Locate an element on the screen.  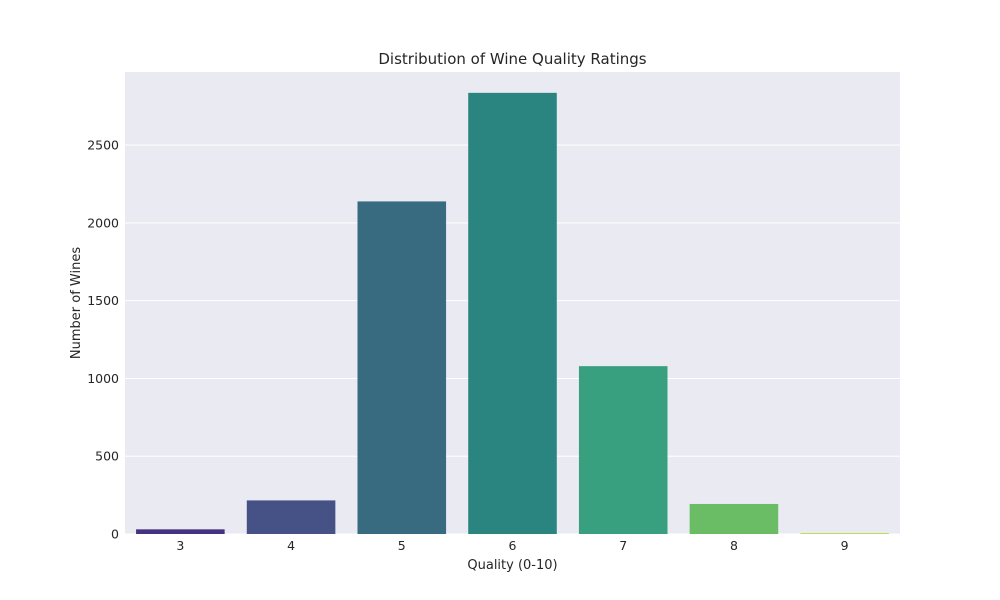
chart-title: Distribution of Wine Quality Ratings is located at coordinates (512, 59).